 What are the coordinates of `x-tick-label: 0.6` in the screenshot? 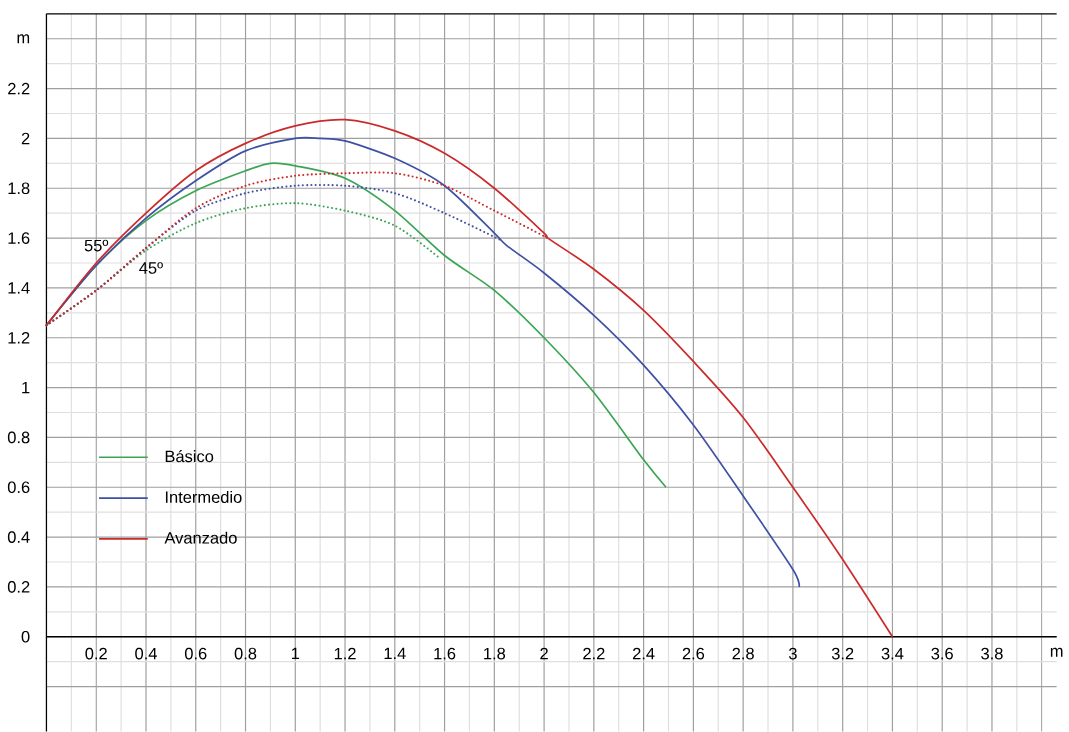 It's located at (195, 653).